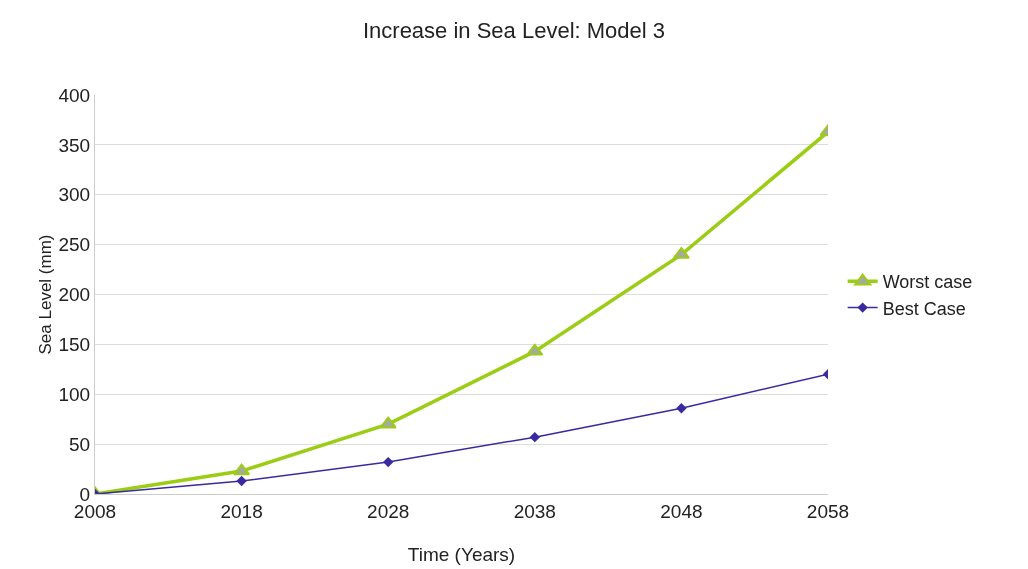  What do you see at coordinates (241, 511) in the screenshot?
I see `x-tick-label: 2018` at bounding box center [241, 511].